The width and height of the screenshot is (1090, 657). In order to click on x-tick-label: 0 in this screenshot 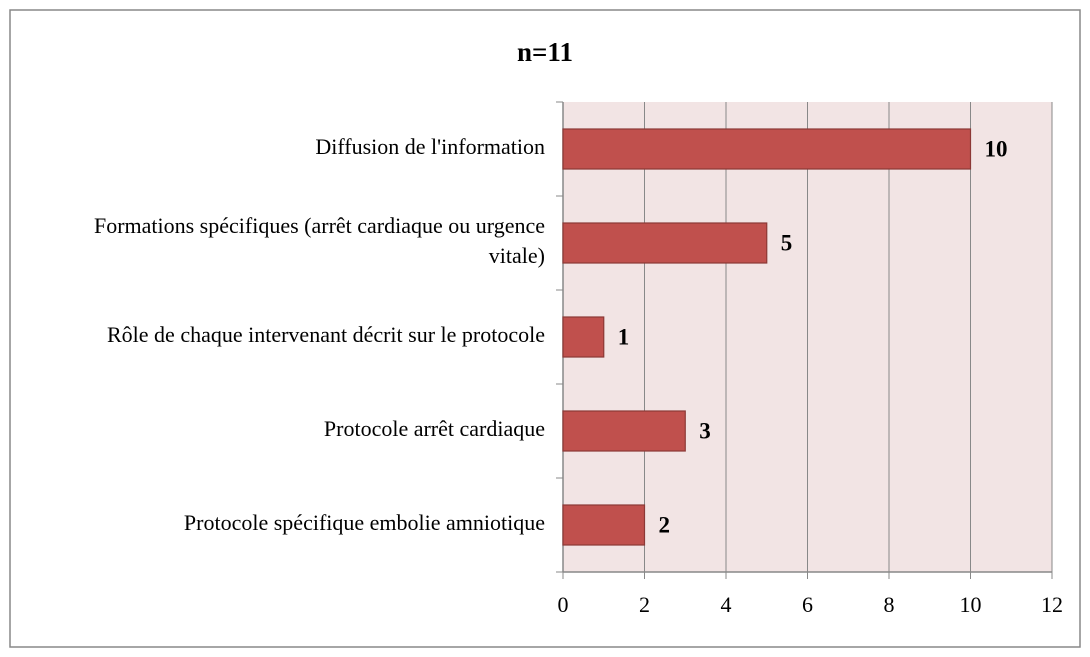, I will do `click(563, 604)`.